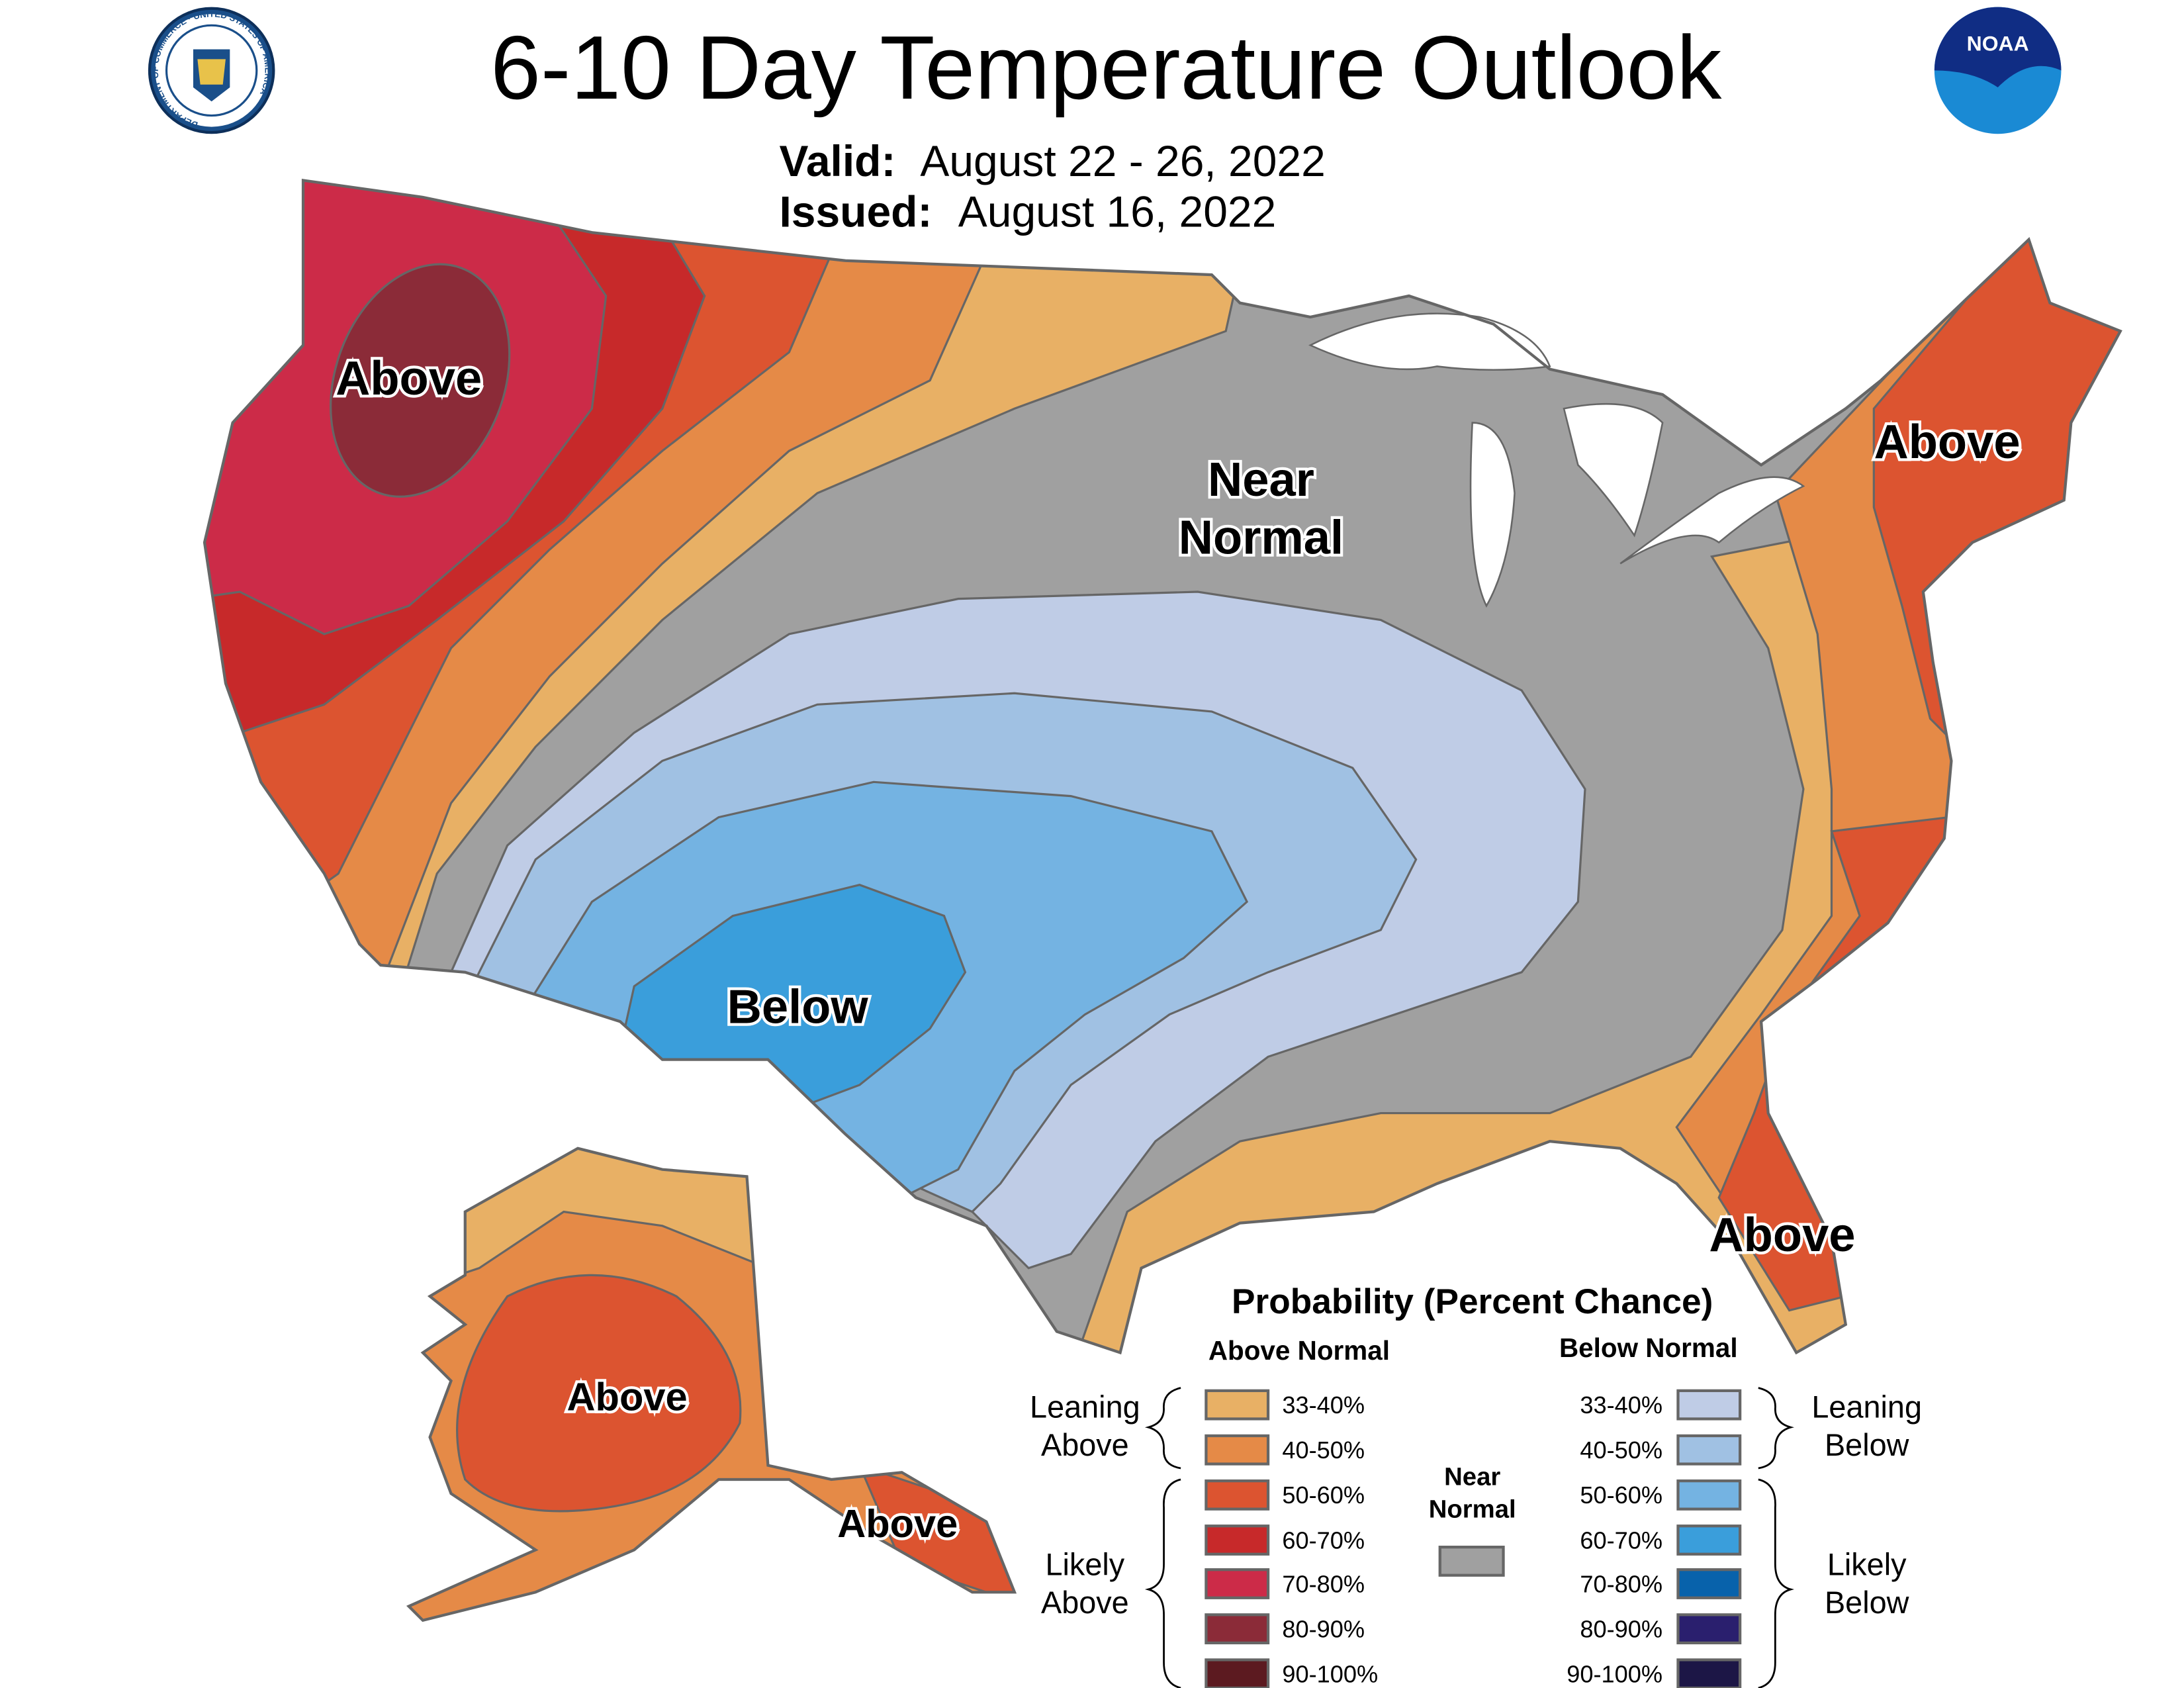 This screenshot has height=1688, width=2184. Describe the element at coordinates (1615, 1673) in the screenshot. I see `below-range-label: 90-100%` at that location.